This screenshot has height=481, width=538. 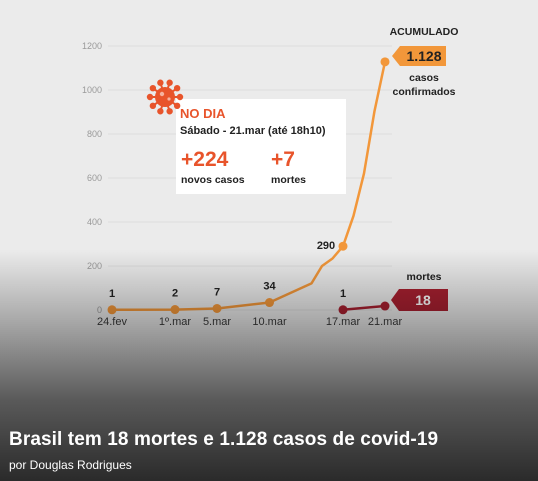 What do you see at coordinates (288, 180) in the screenshot?
I see `new-deaths-label: mortes` at bounding box center [288, 180].